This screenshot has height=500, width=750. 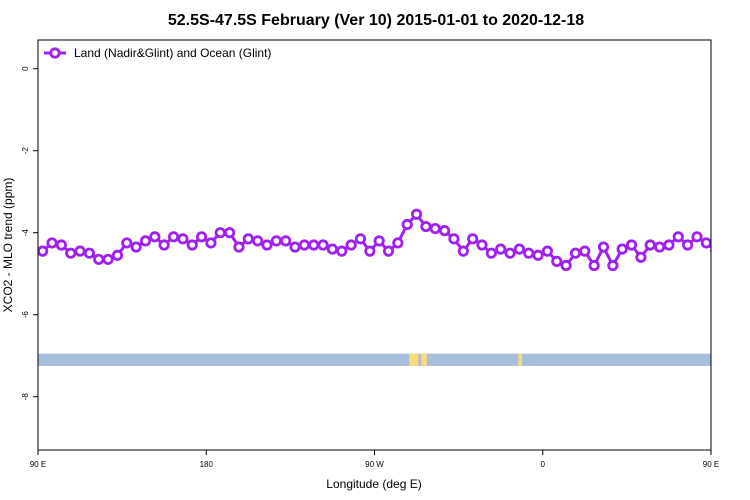 What do you see at coordinates (172, 53) in the screenshot?
I see `legend-label: Land (Nadir&Glint) and Ocean (Glint)` at bounding box center [172, 53].